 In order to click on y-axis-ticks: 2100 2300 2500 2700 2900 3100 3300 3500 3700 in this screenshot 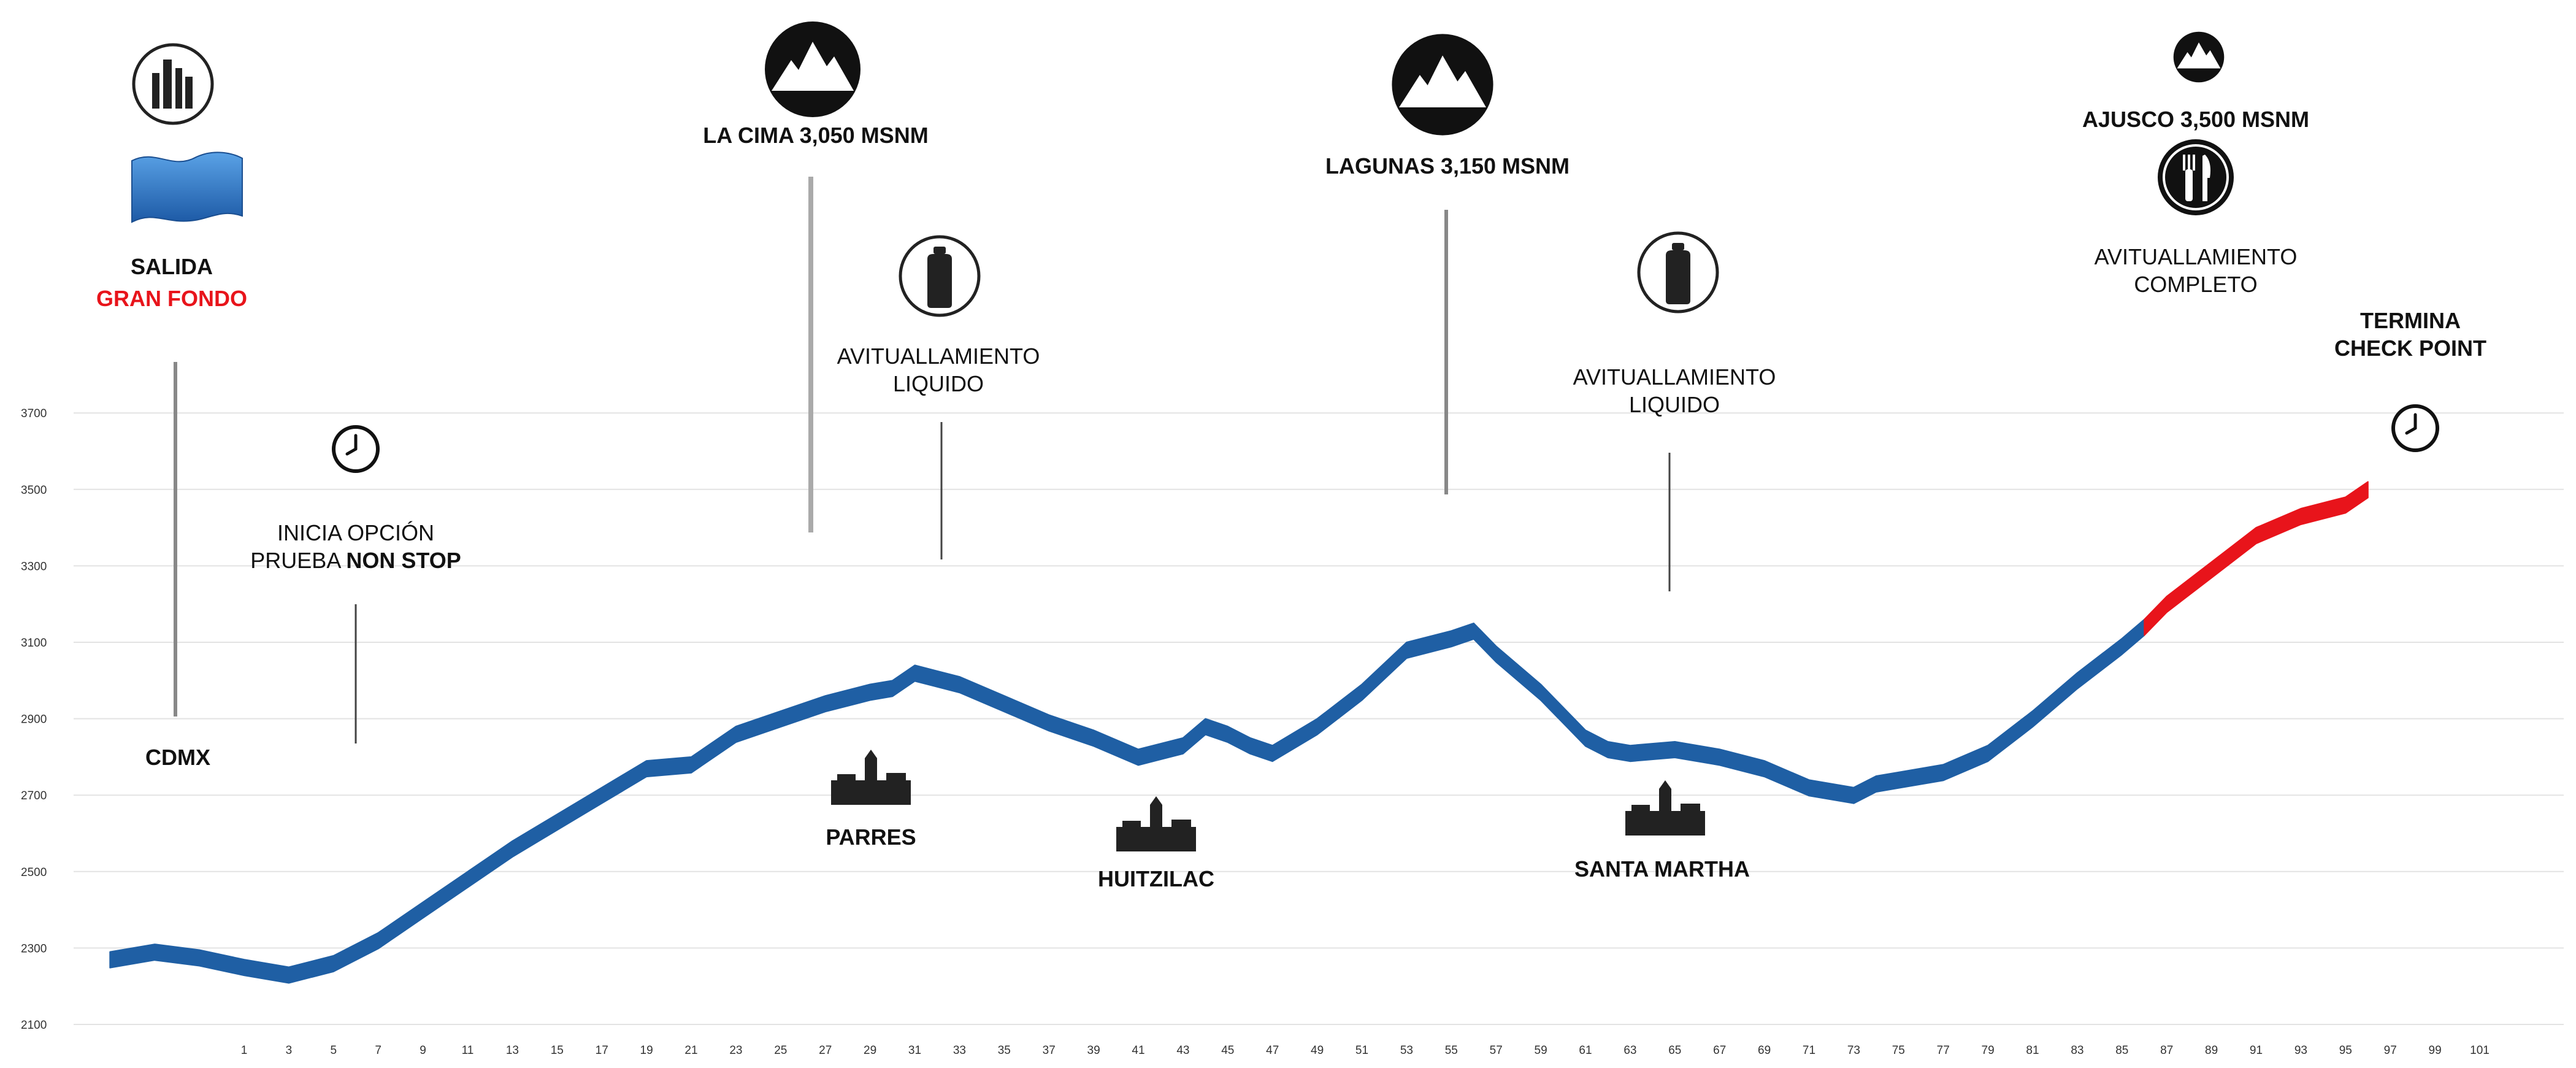, I will do `click(34, 719)`.